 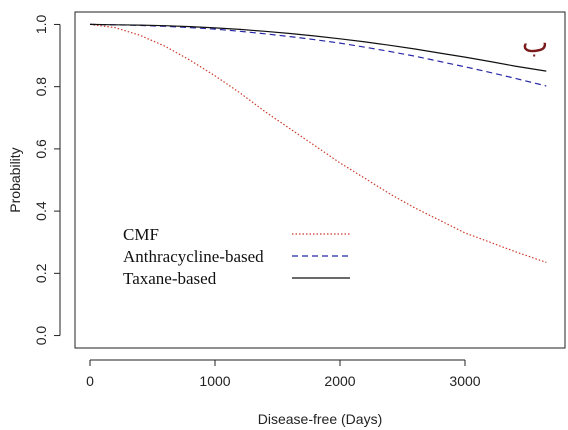 What do you see at coordinates (41, 211) in the screenshot?
I see `y-tick-label: 0.4` at bounding box center [41, 211].